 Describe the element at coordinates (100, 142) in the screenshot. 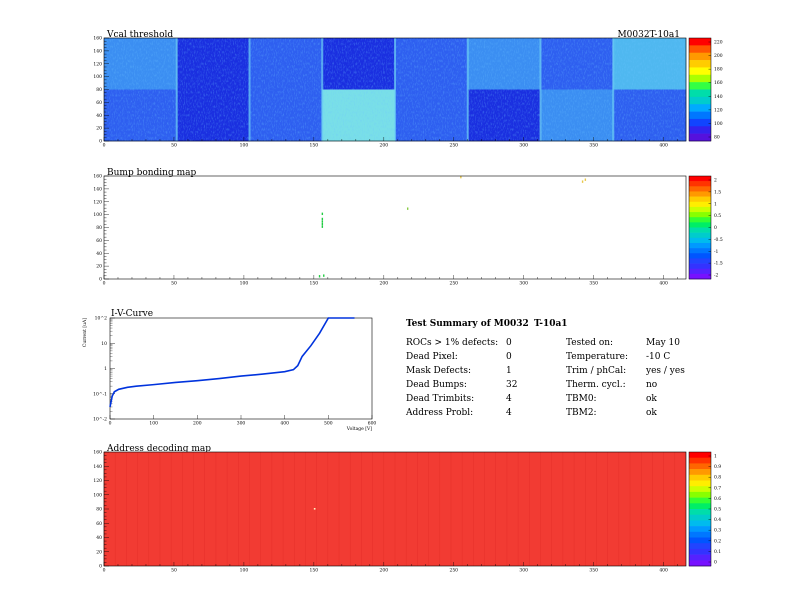

I see `y-tick-label: 0` at that location.